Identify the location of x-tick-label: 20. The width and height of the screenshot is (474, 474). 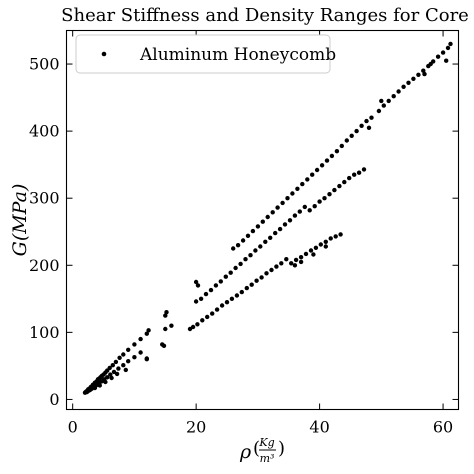
(196, 427).